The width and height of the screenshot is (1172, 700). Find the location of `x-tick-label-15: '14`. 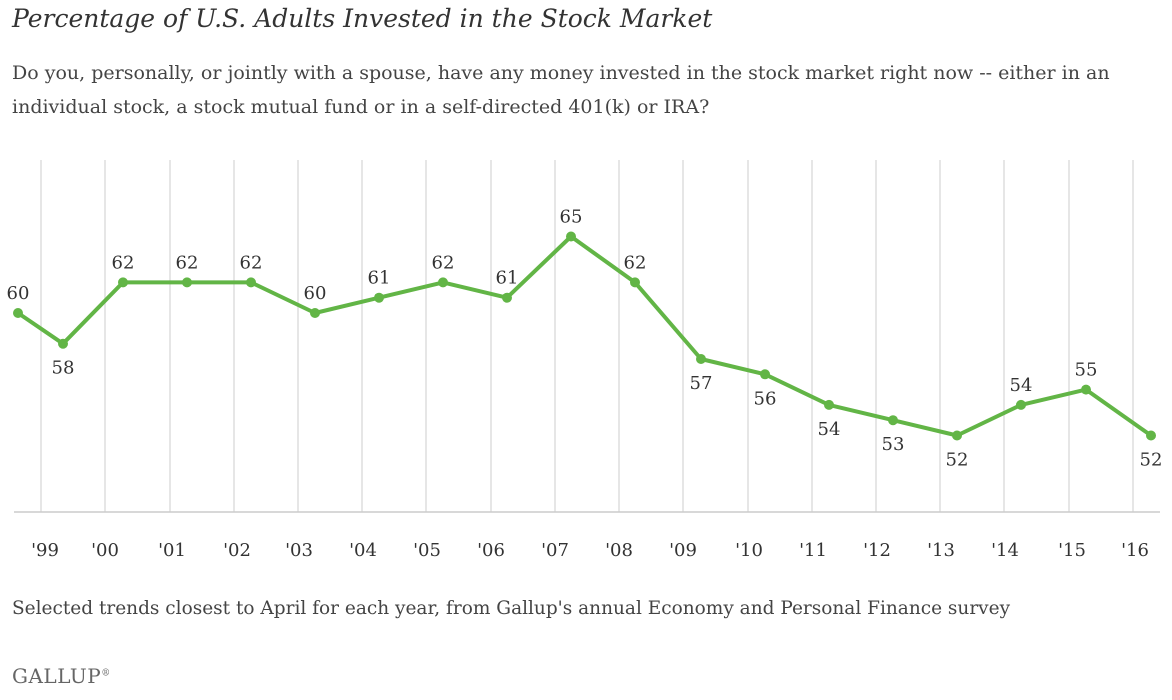

x-tick-label-15: '14 is located at coordinates (1005, 550).